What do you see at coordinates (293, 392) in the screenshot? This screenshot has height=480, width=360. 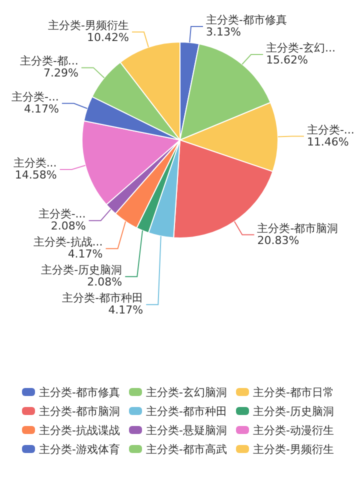 I see `legend-label: 主分类-都市日常` at bounding box center [293, 392].